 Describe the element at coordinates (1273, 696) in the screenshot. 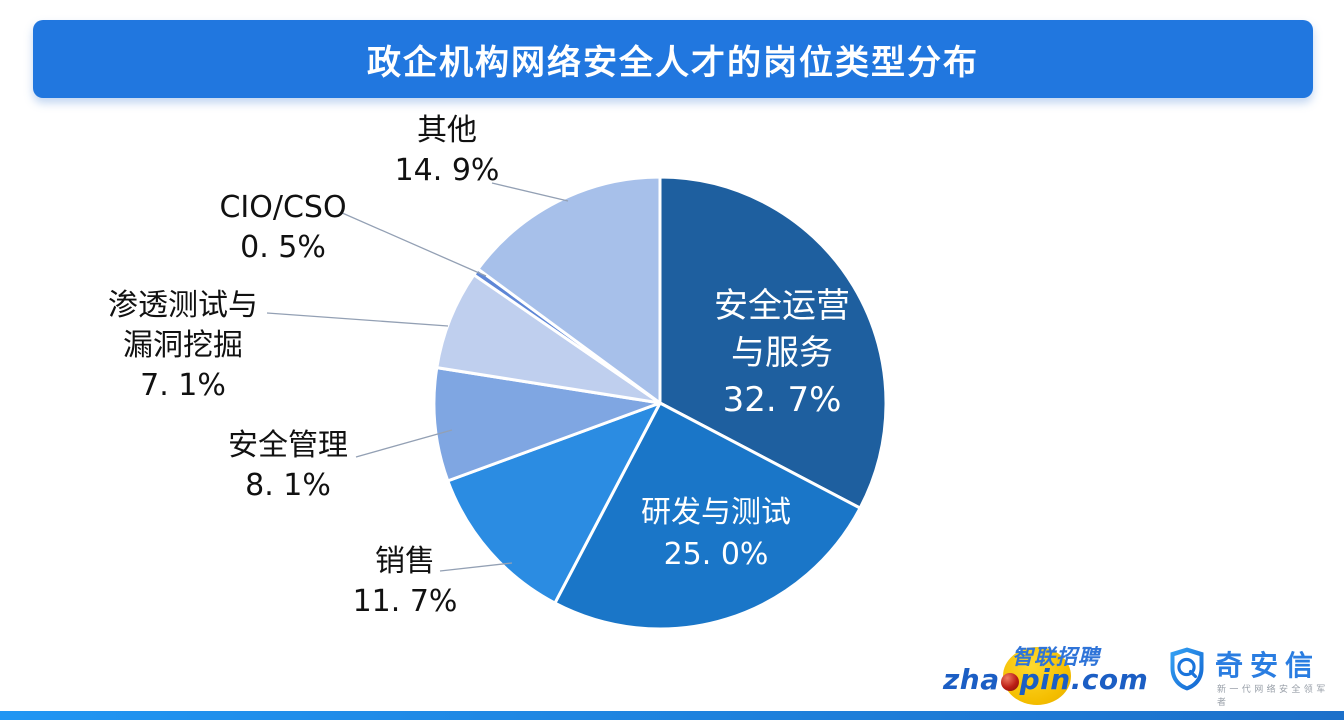

I see `qianxin-tagline: 新一代网络安全领军者` at that location.